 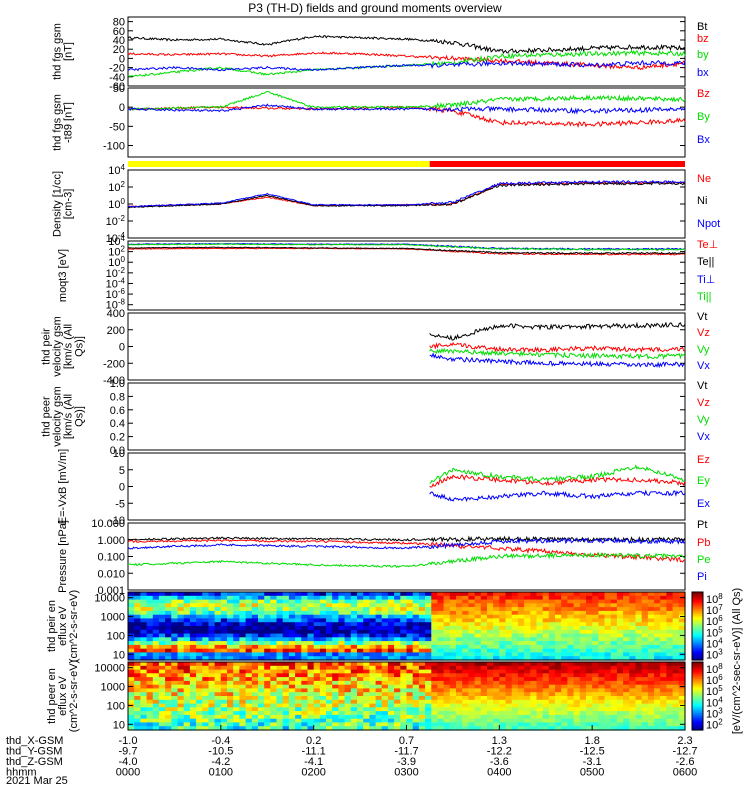 What do you see at coordinates (702, 525) in the screenshot?
I see `legend-label: Pt` at bounding box center [702, 525].